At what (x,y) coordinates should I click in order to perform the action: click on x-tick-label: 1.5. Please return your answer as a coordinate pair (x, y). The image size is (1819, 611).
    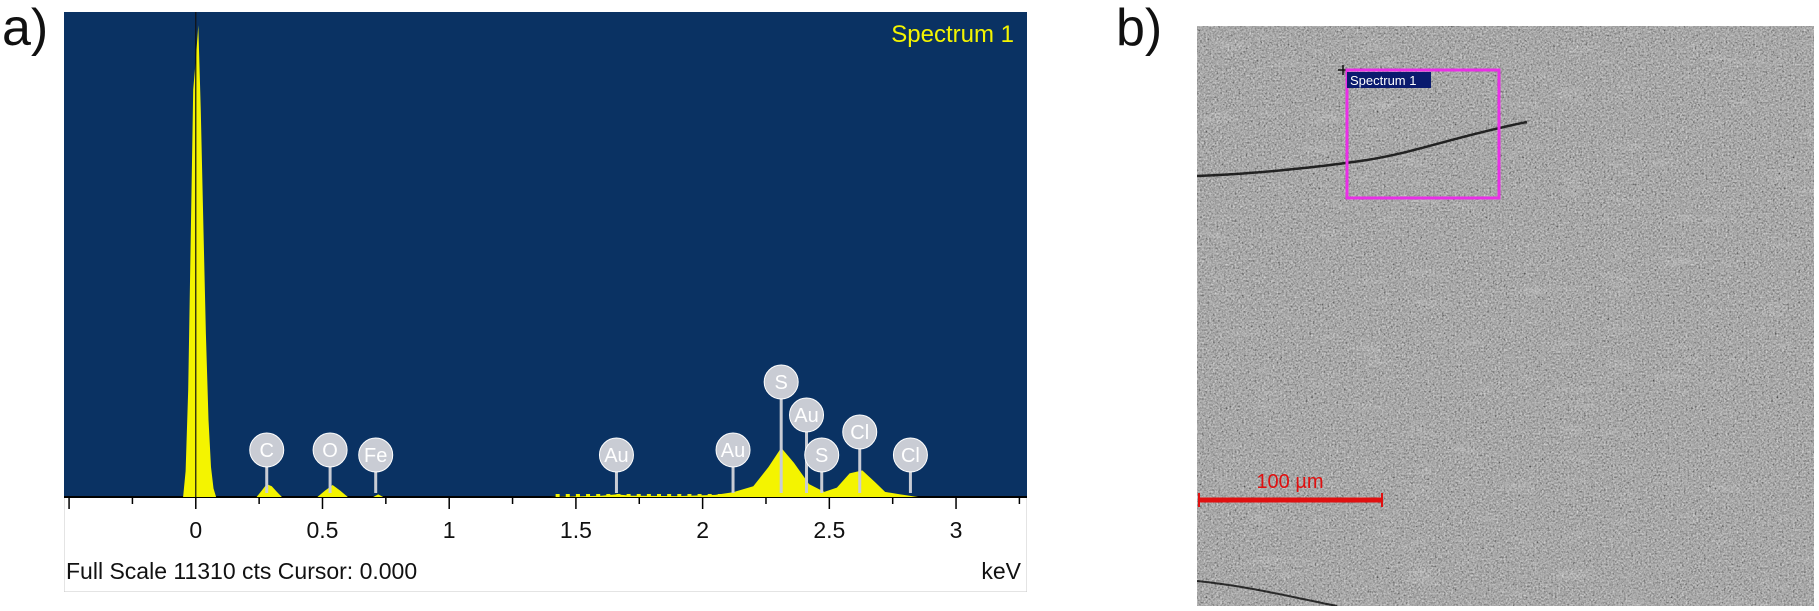
    Looking at the image, I should click on (576, 530).